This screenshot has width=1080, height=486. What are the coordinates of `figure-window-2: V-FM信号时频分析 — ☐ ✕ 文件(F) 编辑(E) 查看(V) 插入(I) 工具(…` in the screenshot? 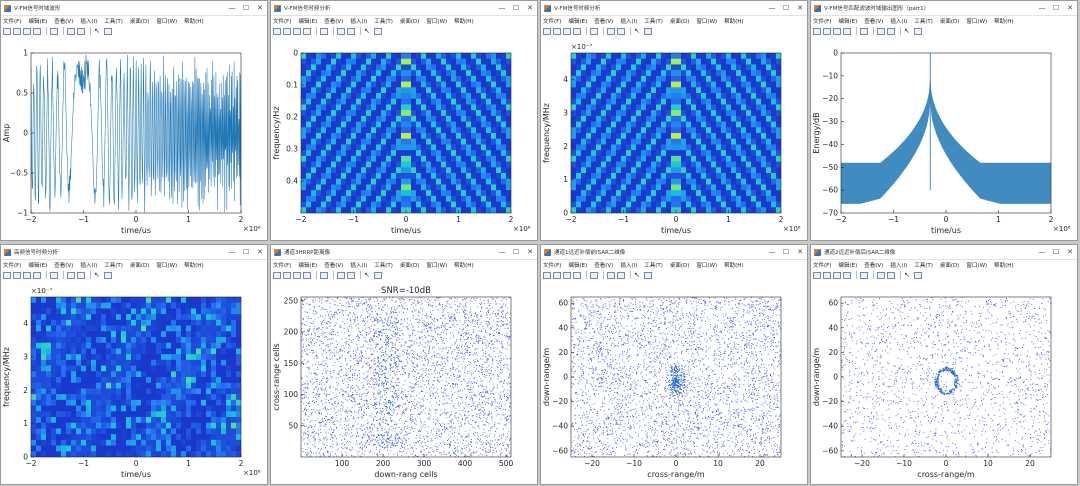 It's located at (404, 120).